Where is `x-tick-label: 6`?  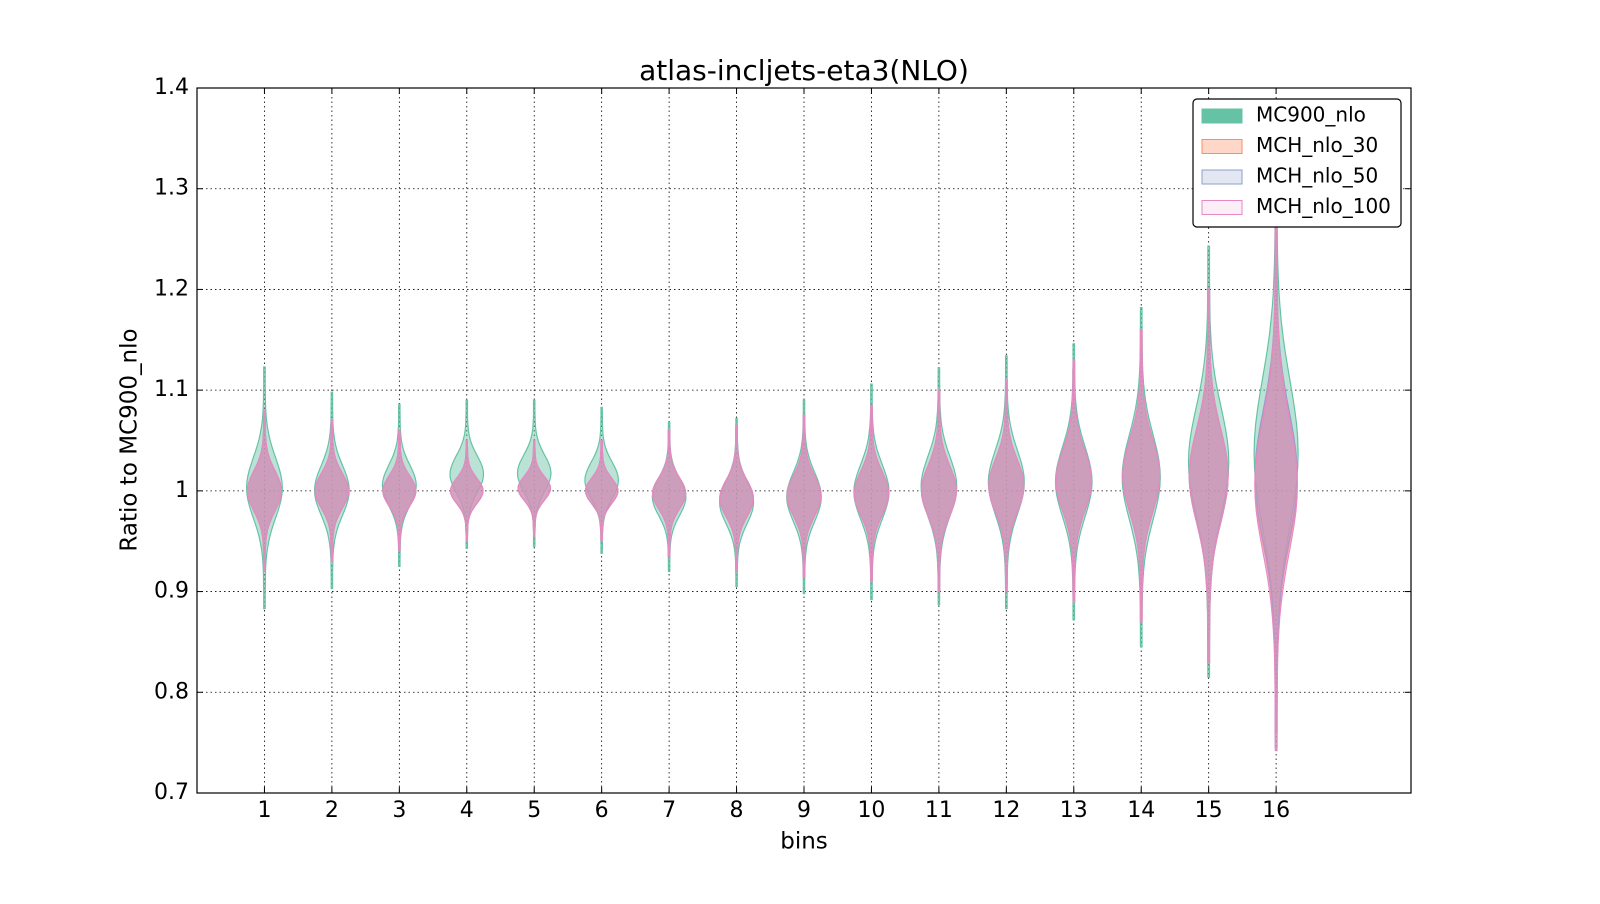
x-tick-label: 6 is located at coordinates (602, 810).